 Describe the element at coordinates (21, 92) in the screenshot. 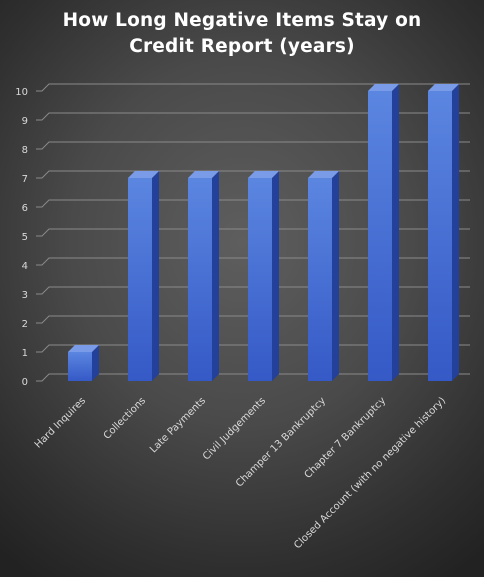

I see `y-tick-label: 10` at that location.